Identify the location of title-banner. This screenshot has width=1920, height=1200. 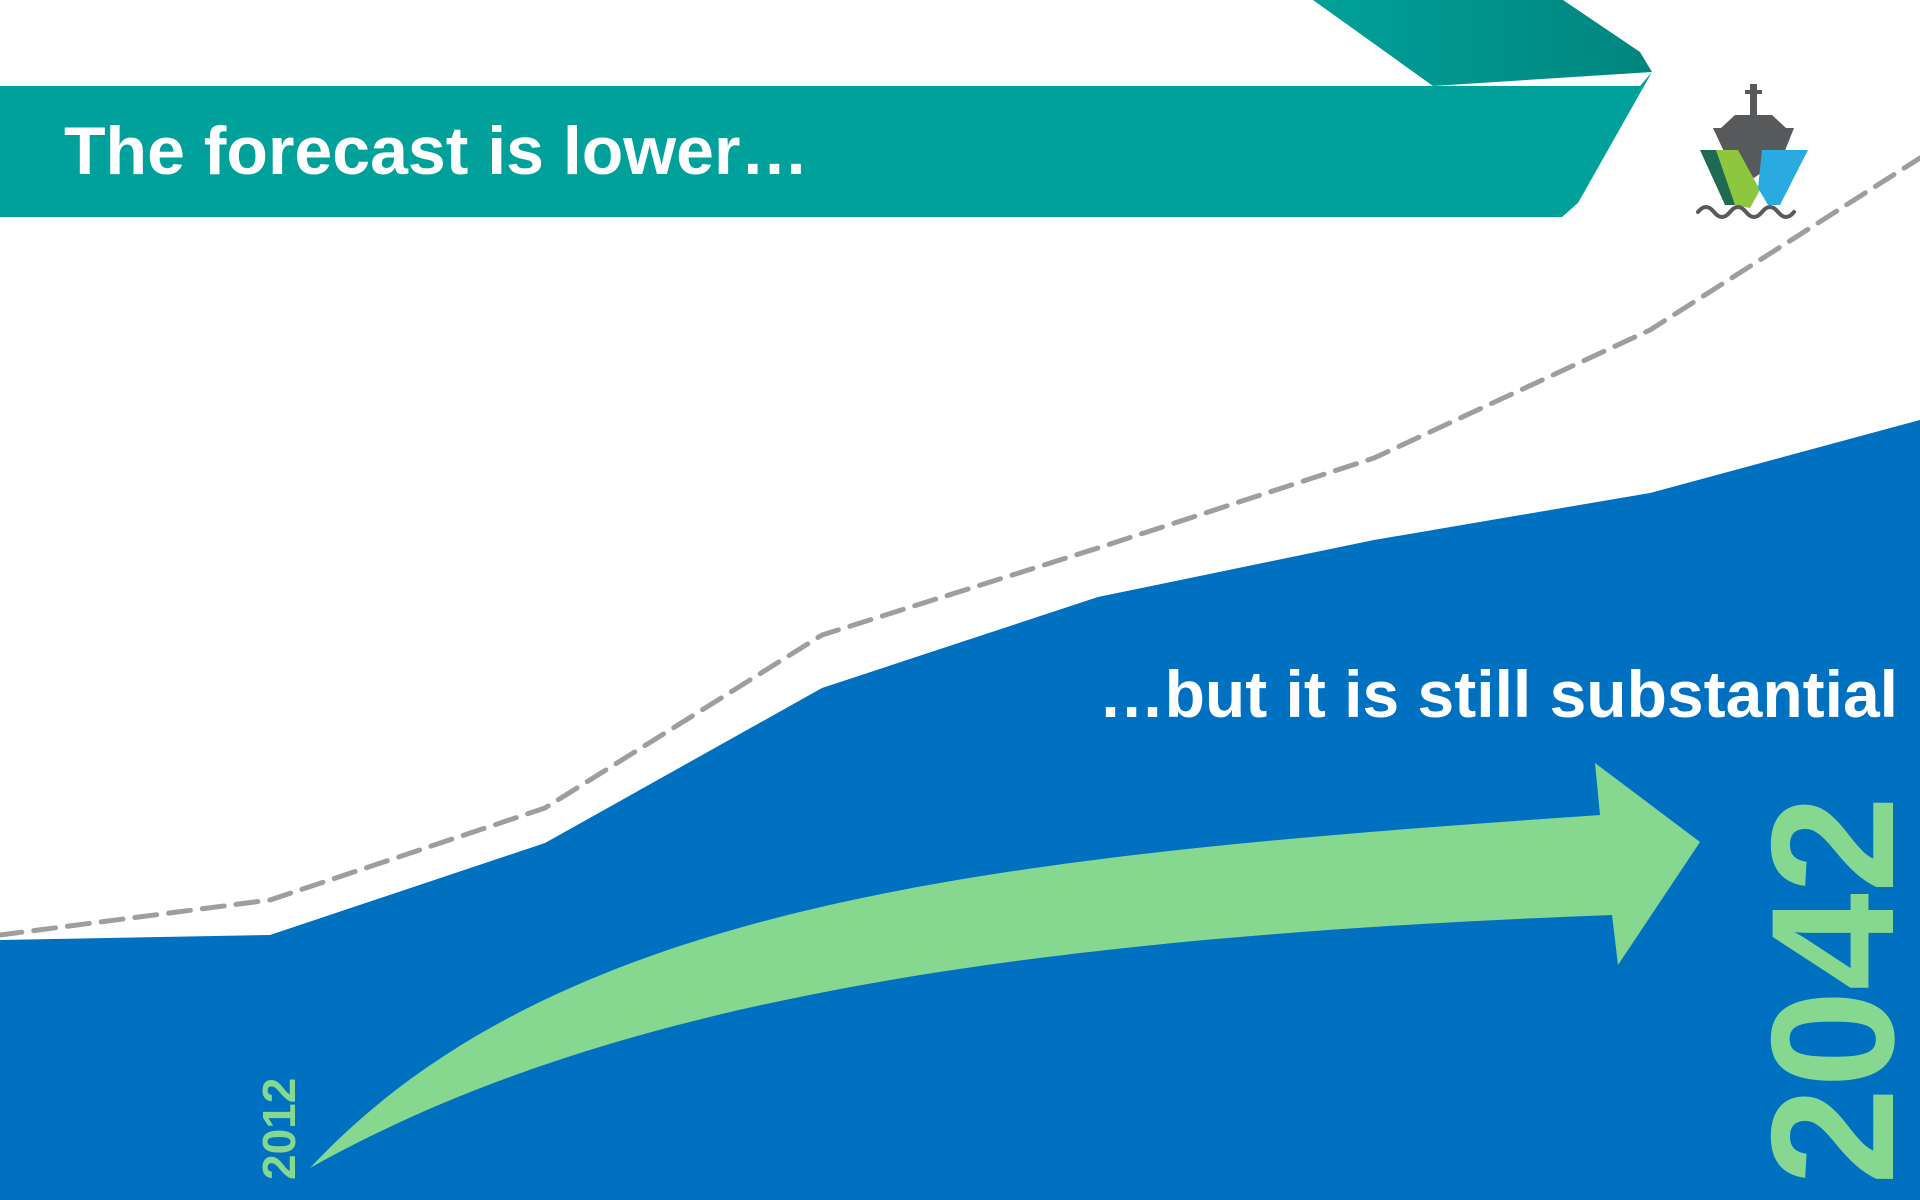
(826, 144).